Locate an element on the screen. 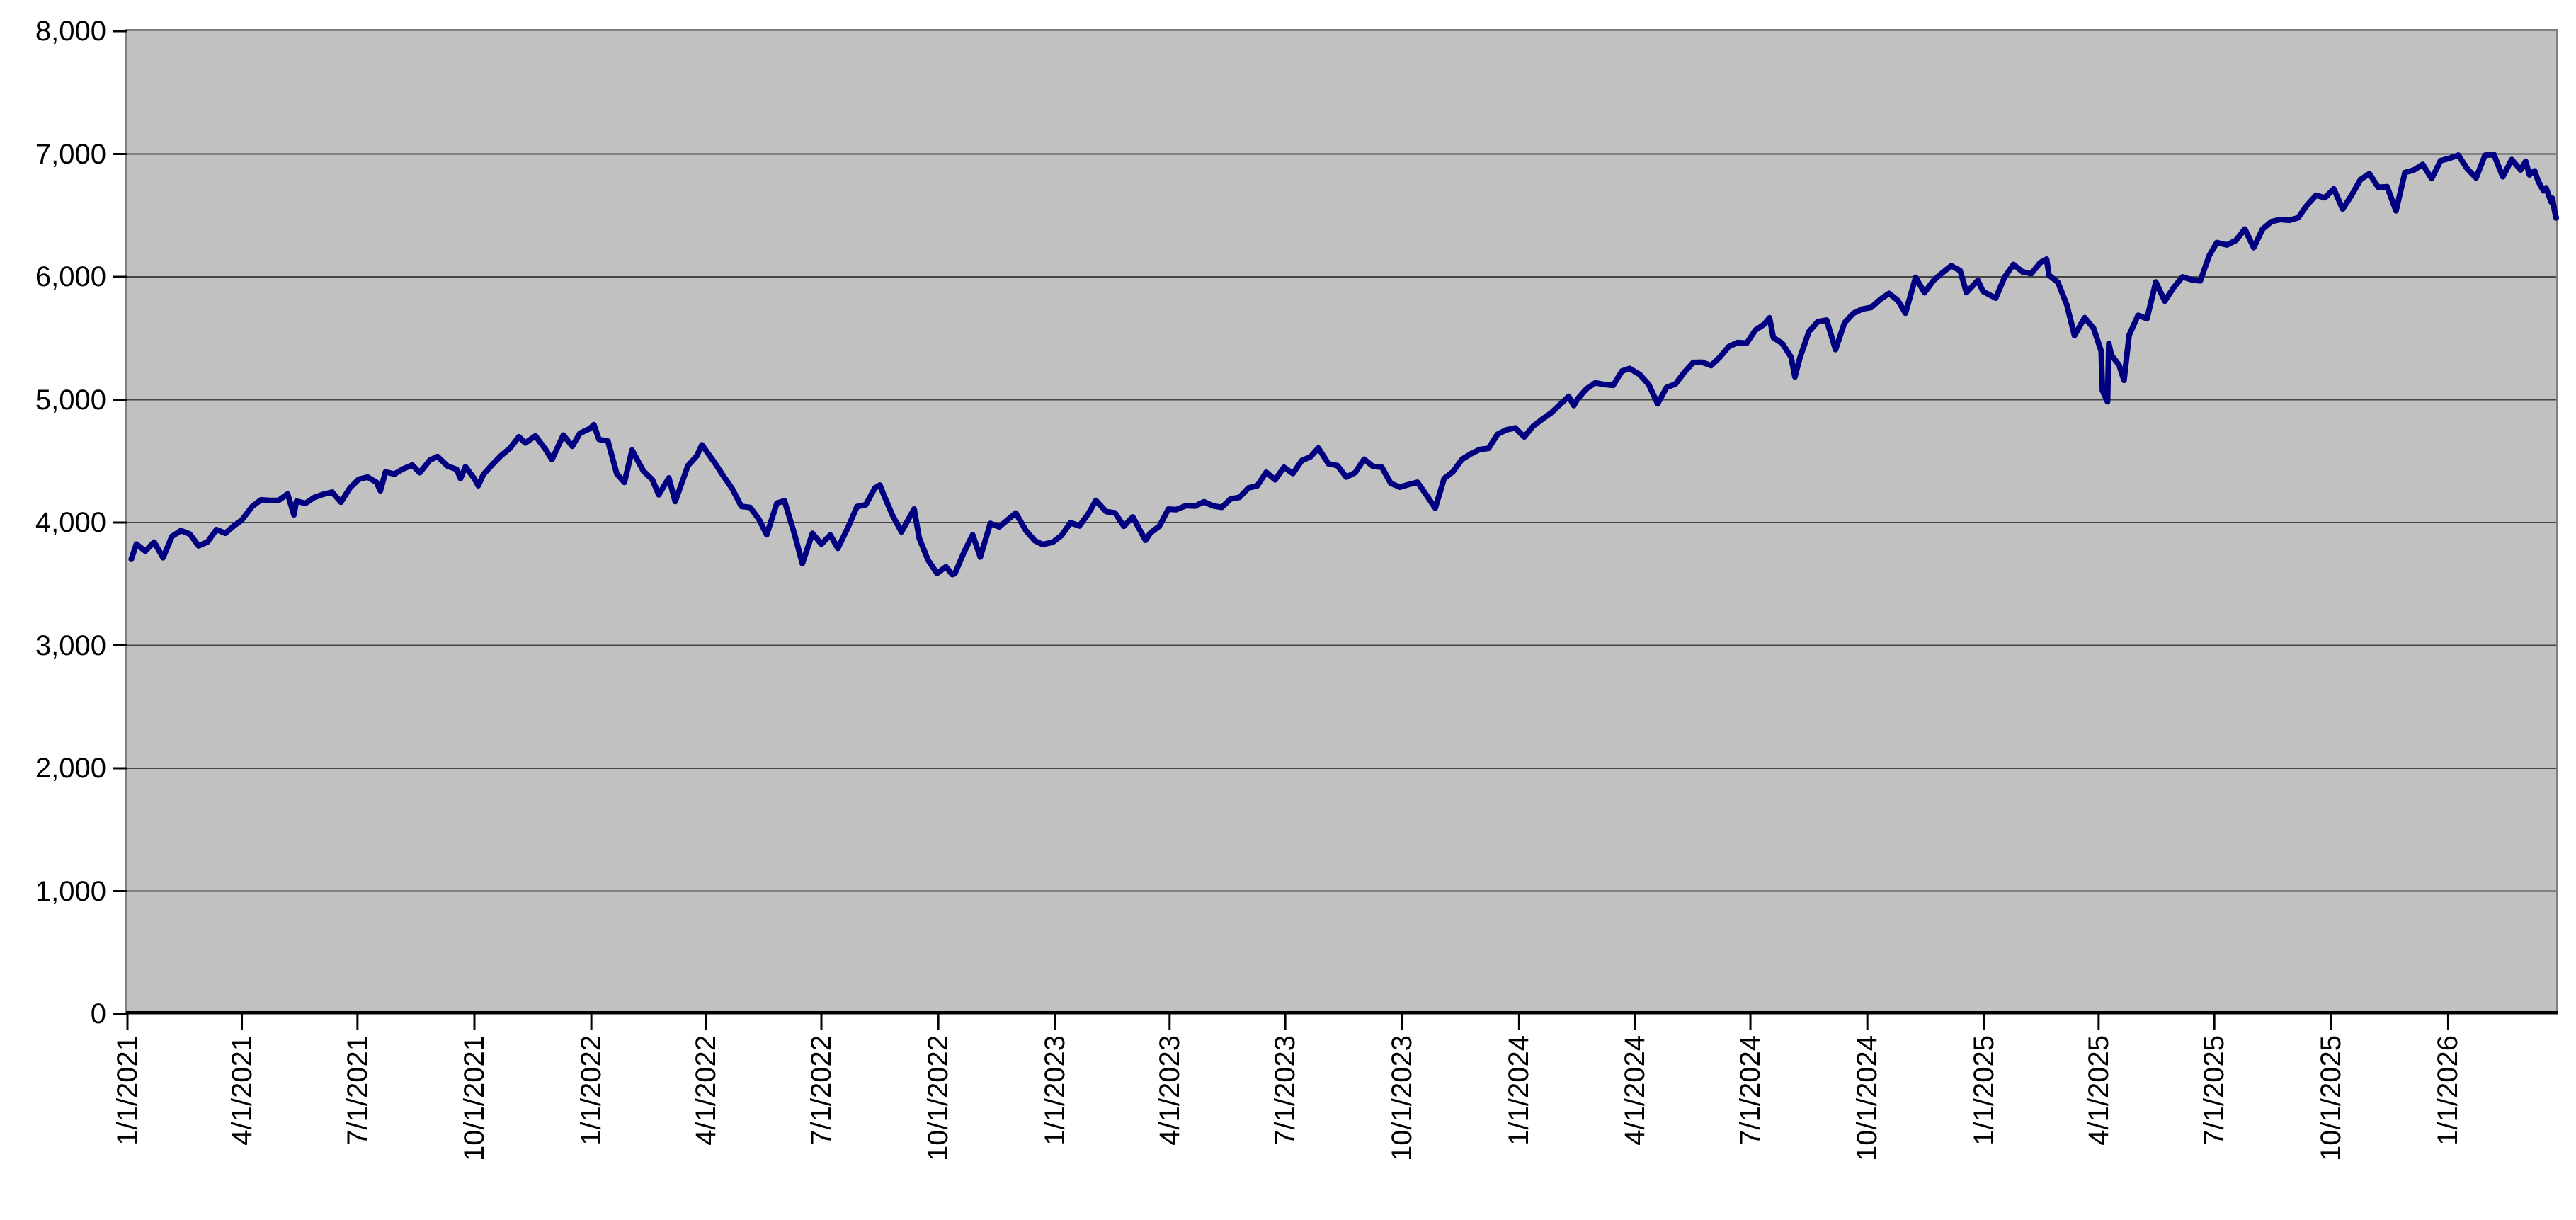  y-axis-tick-label: 4,000 is located at coordinates (70, 522).